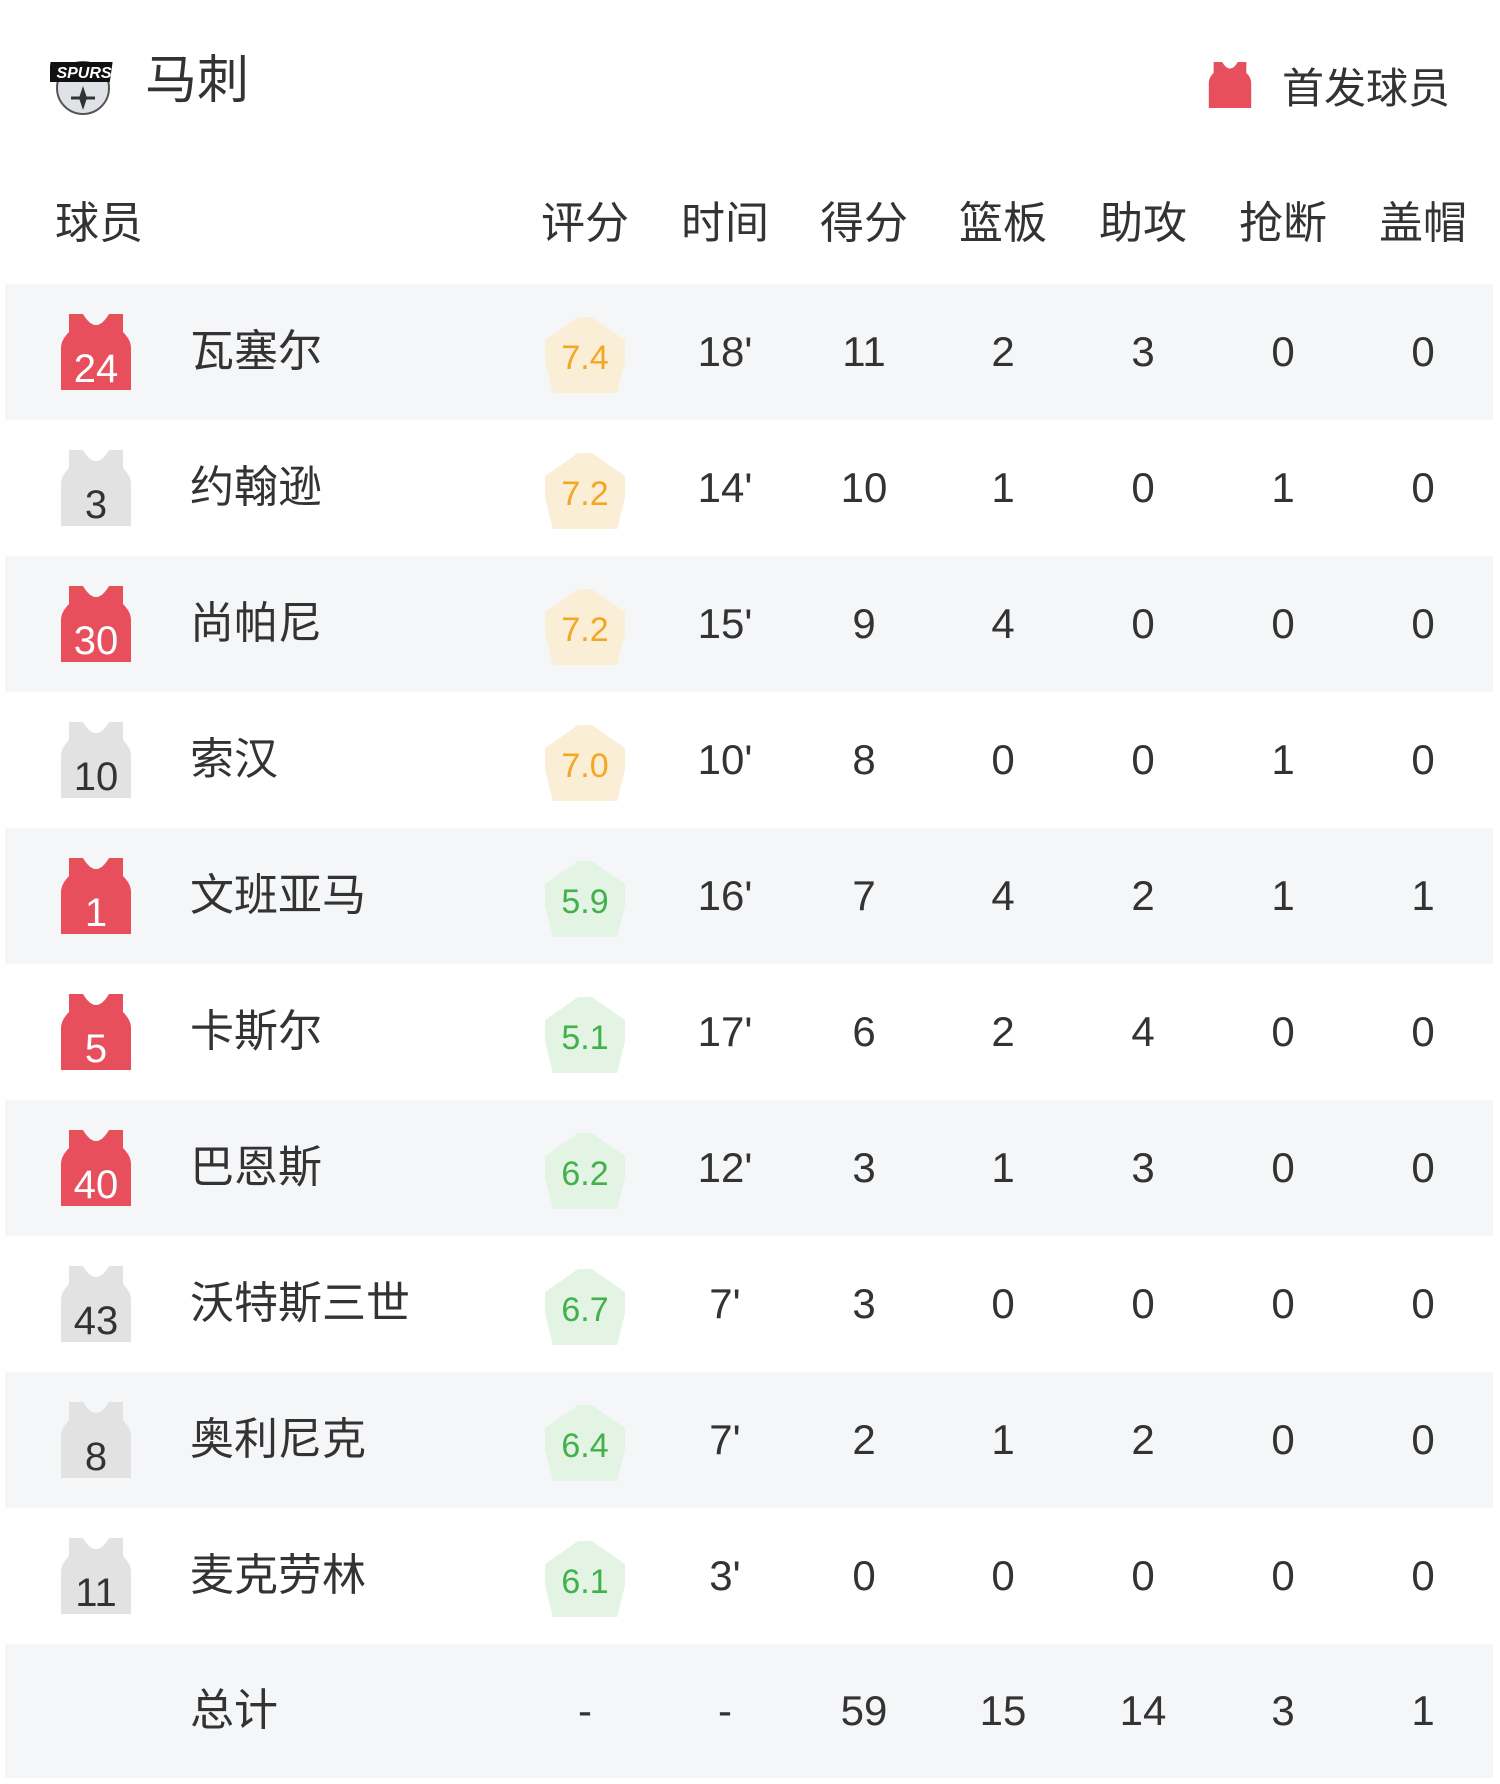  What do you see at coordinates (864, 623) in the screenshot?
I see `points-cell: 9` at bounding box center [864, 623].